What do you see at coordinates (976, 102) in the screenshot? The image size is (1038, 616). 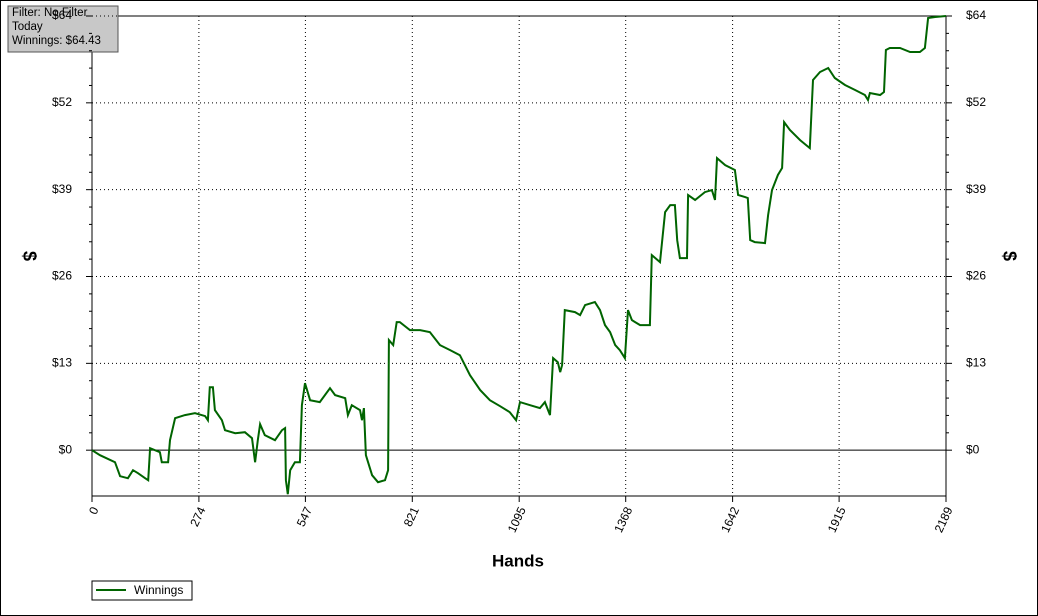 I see `y2-tick-label: $52` at bounding box center [976, 102].